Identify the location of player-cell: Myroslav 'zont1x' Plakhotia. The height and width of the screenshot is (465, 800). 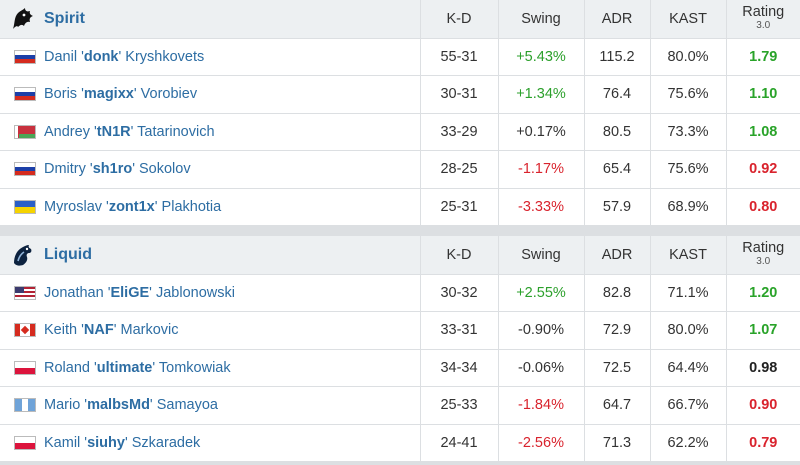
(210, 207).